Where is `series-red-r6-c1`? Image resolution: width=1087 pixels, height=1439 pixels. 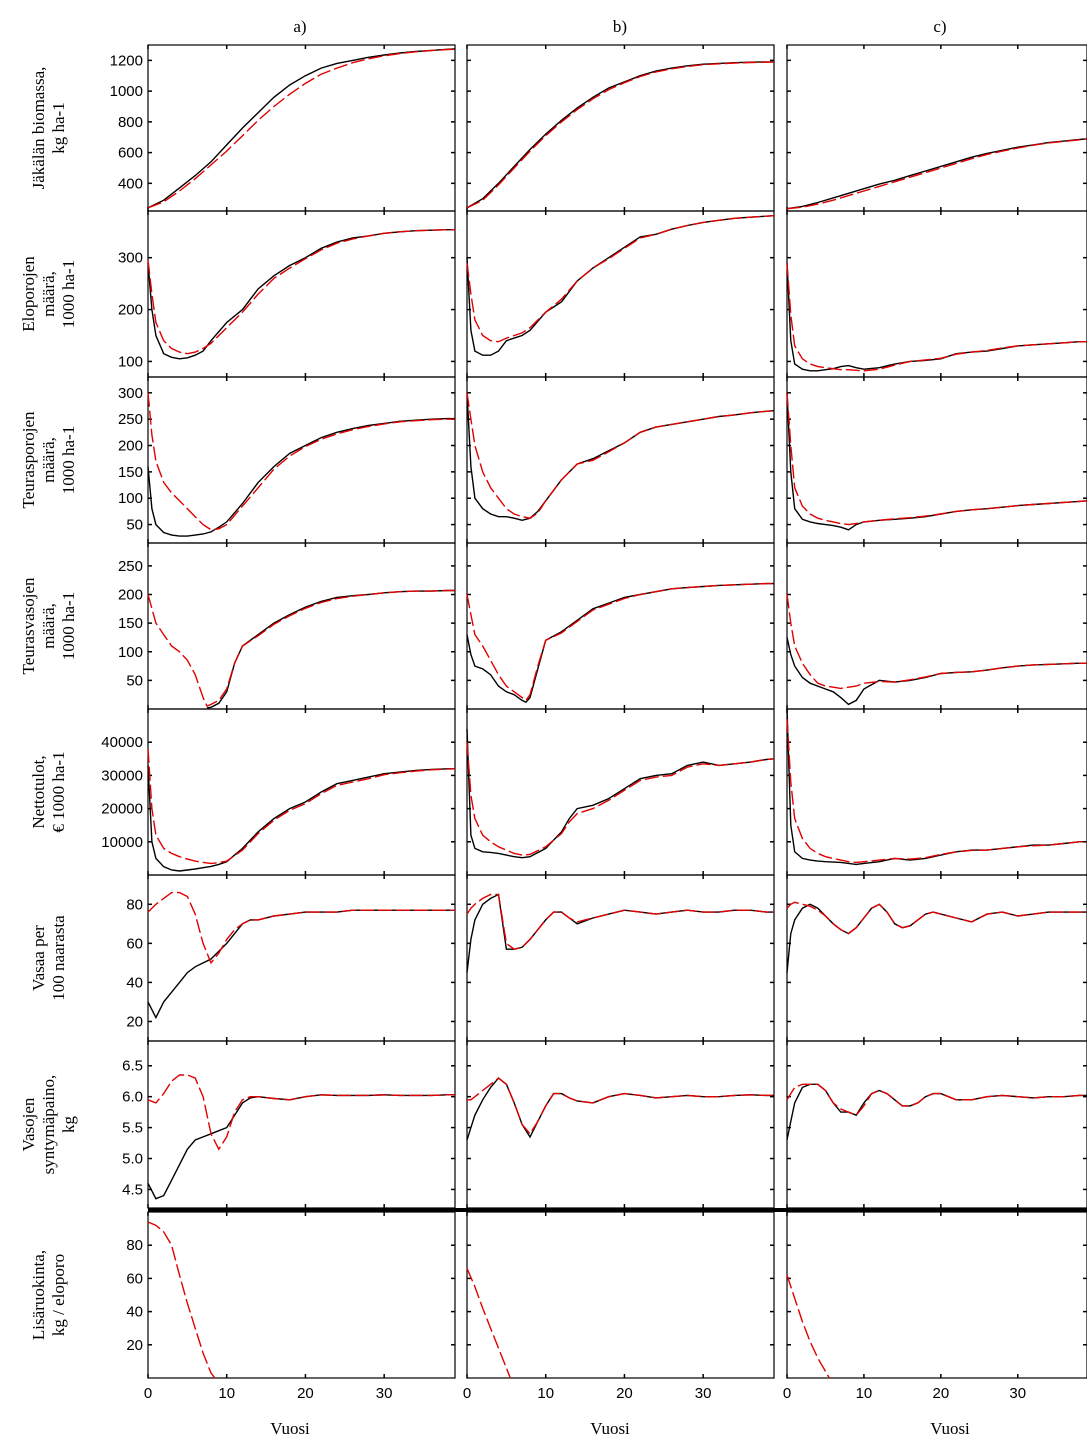
series-red-r6-c1 is located at coordinates (620, 1106).